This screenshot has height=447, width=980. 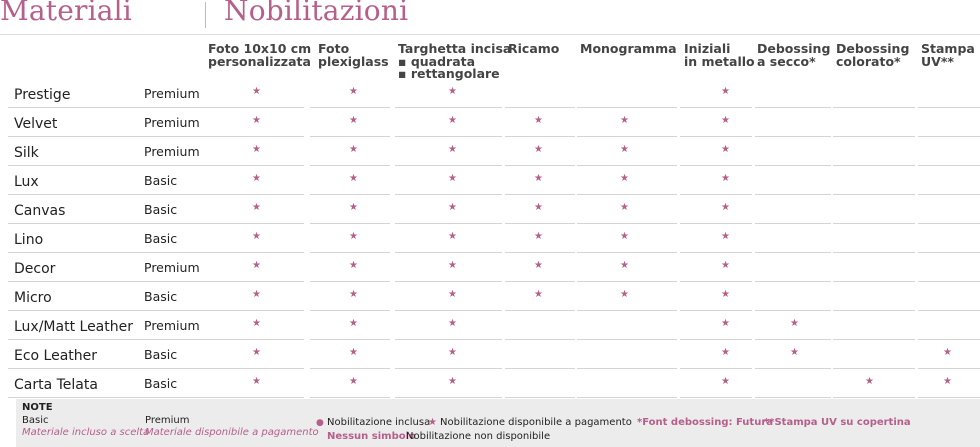 I want to click on column-header: Ricamo, so click(x=534, y=48).